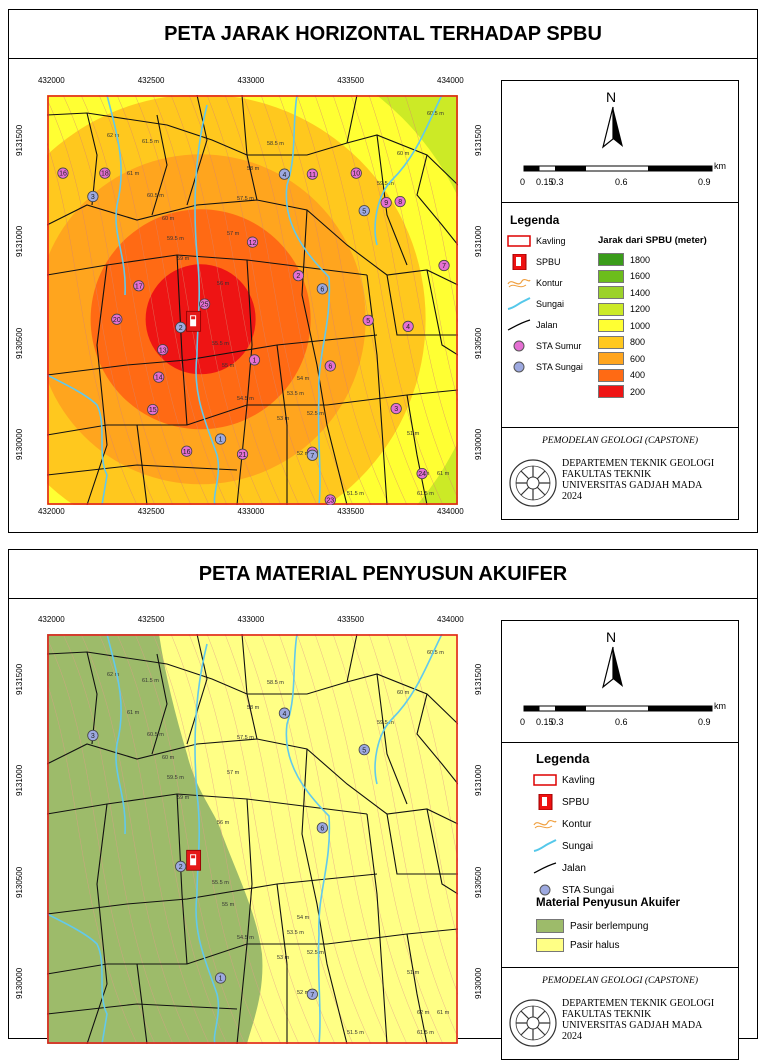 The width and height of the screenshot is (768, 1061). I want to click on color-swatch, so click(611, 325).